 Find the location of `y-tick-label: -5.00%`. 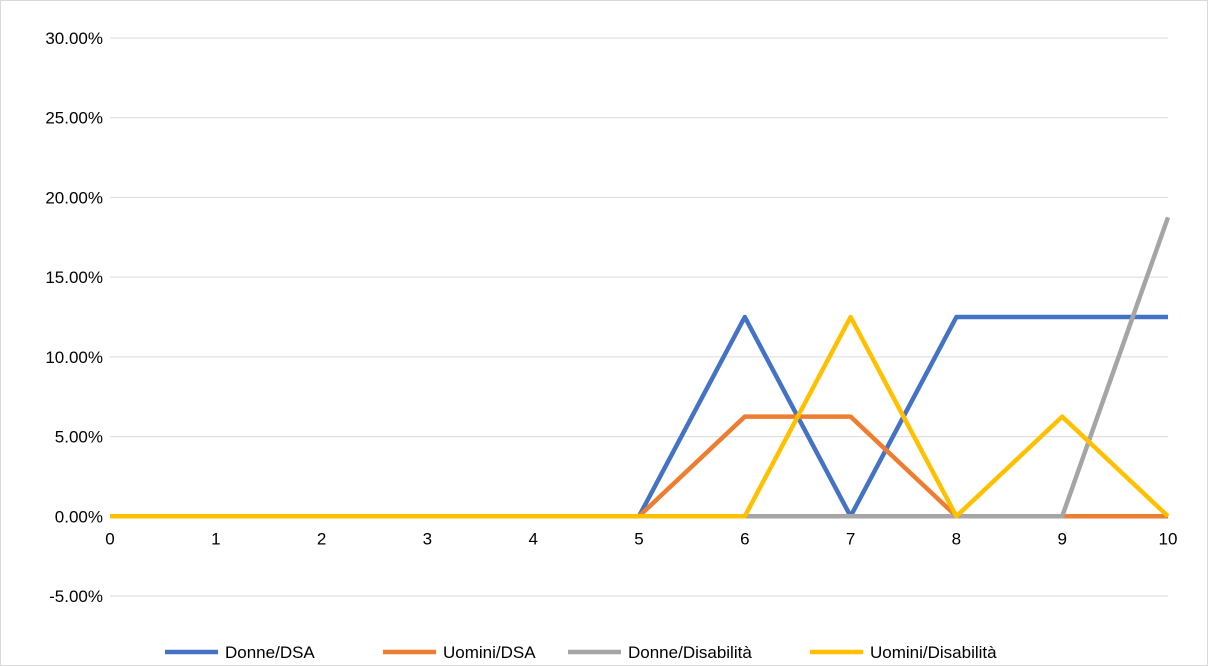

y-tick-label: -5.00% is located at coordinates (76, 596).